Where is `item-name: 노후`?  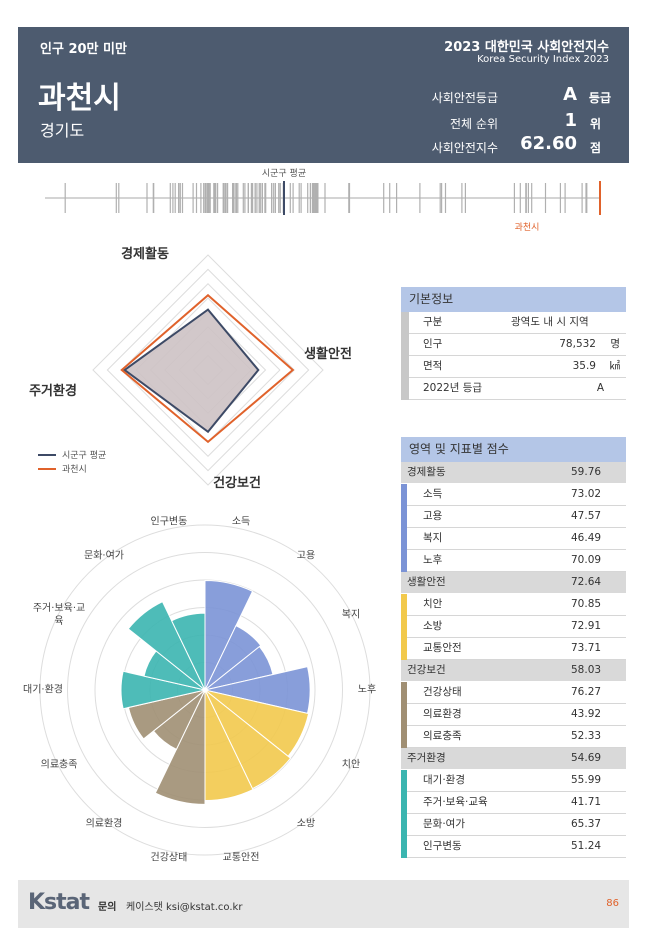
item-name: 노후 is located at coordinates (433, 560).